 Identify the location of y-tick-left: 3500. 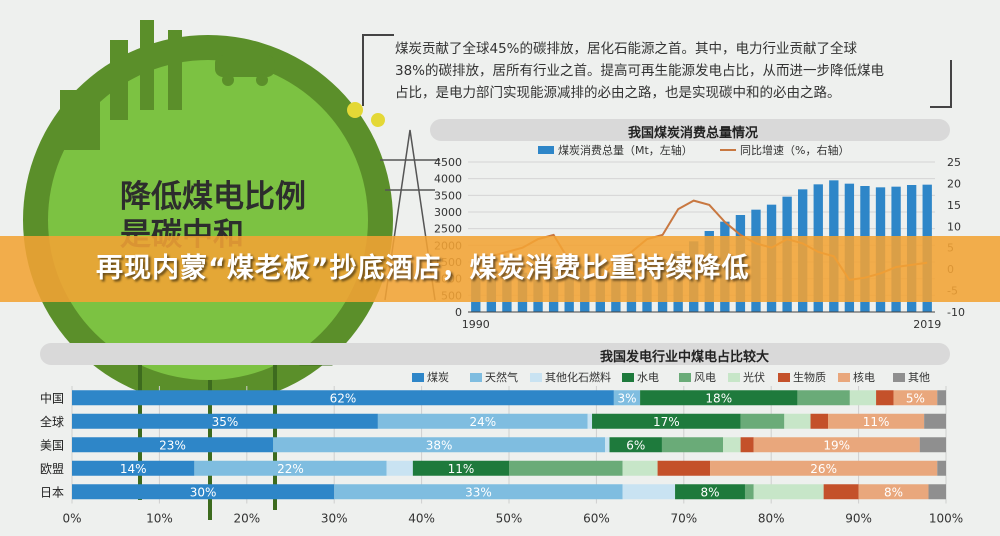
(448, 195).